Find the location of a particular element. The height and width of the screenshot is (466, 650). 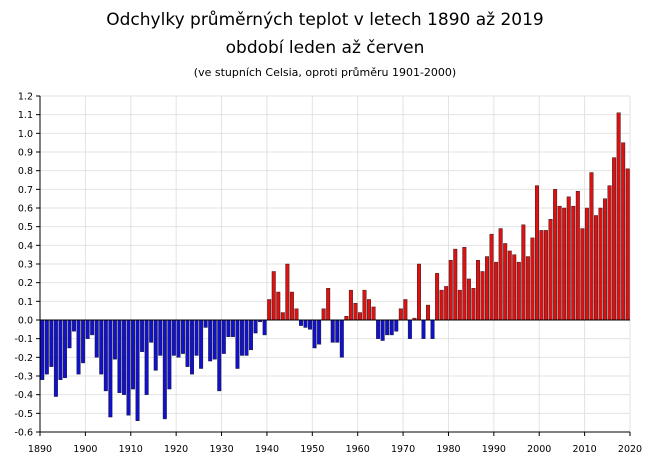

bar-1922 is located at coordinates (187, 343).